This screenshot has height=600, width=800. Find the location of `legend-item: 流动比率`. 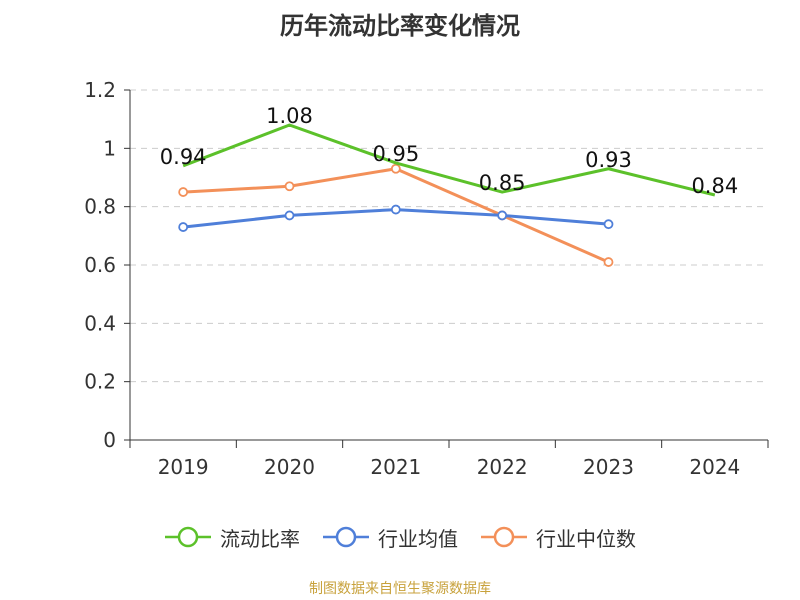

legend-item: 流动比率 is located at coordinates (232, 537).